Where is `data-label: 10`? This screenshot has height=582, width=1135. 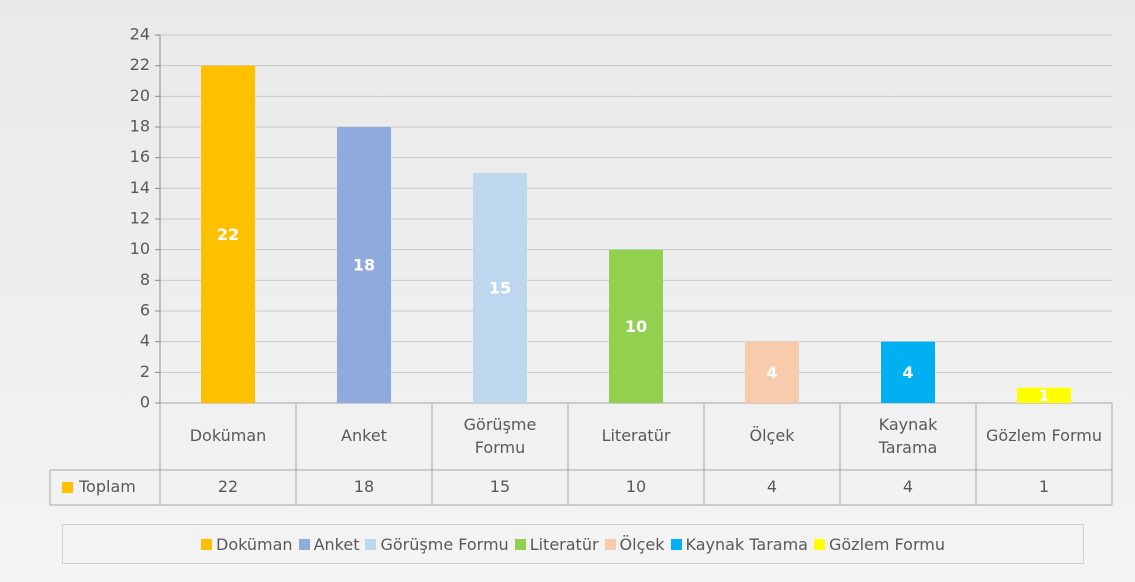
data-label: 10 is located at coordinates (636, 326).